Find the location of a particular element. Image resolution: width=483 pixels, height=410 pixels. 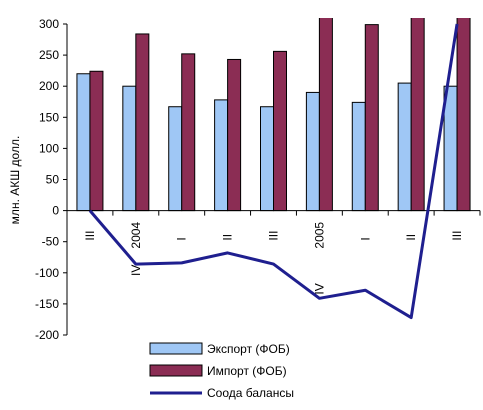

y-tick-label: 250 is located at coordinates (49, 55).